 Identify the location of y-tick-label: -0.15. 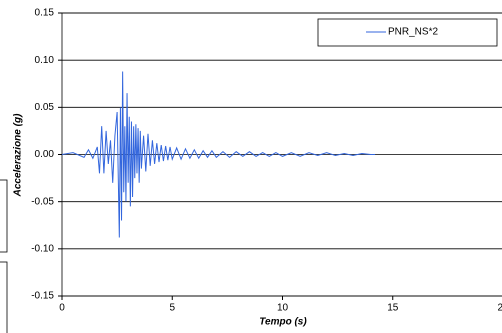
(42, 296).